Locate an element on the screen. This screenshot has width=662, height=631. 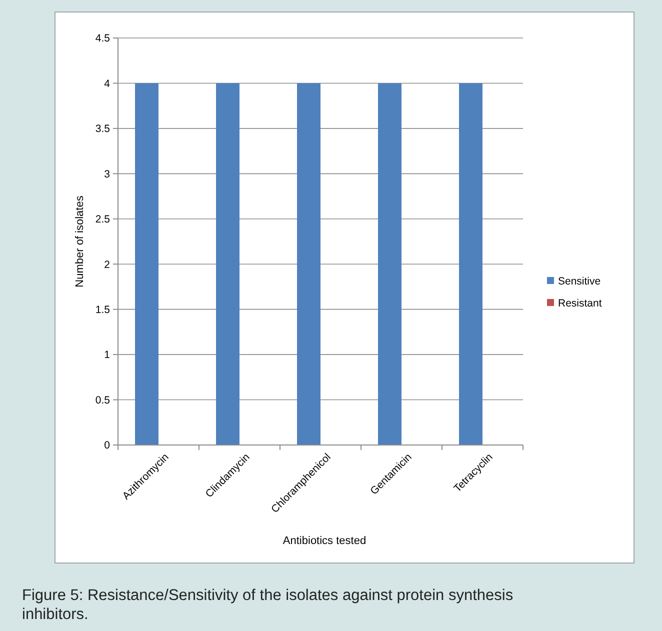
x-axis-title: Antibiotics tested is located at coordinates (324, 541).